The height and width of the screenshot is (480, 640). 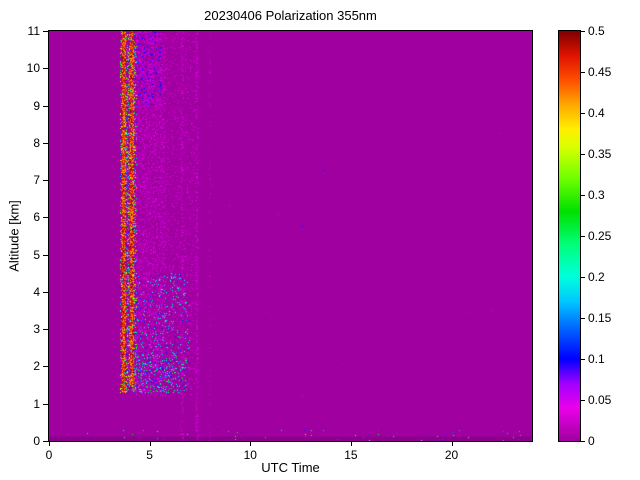 I want to click on colorbar-tick-label: 0.05, so click(x=600, y=400).